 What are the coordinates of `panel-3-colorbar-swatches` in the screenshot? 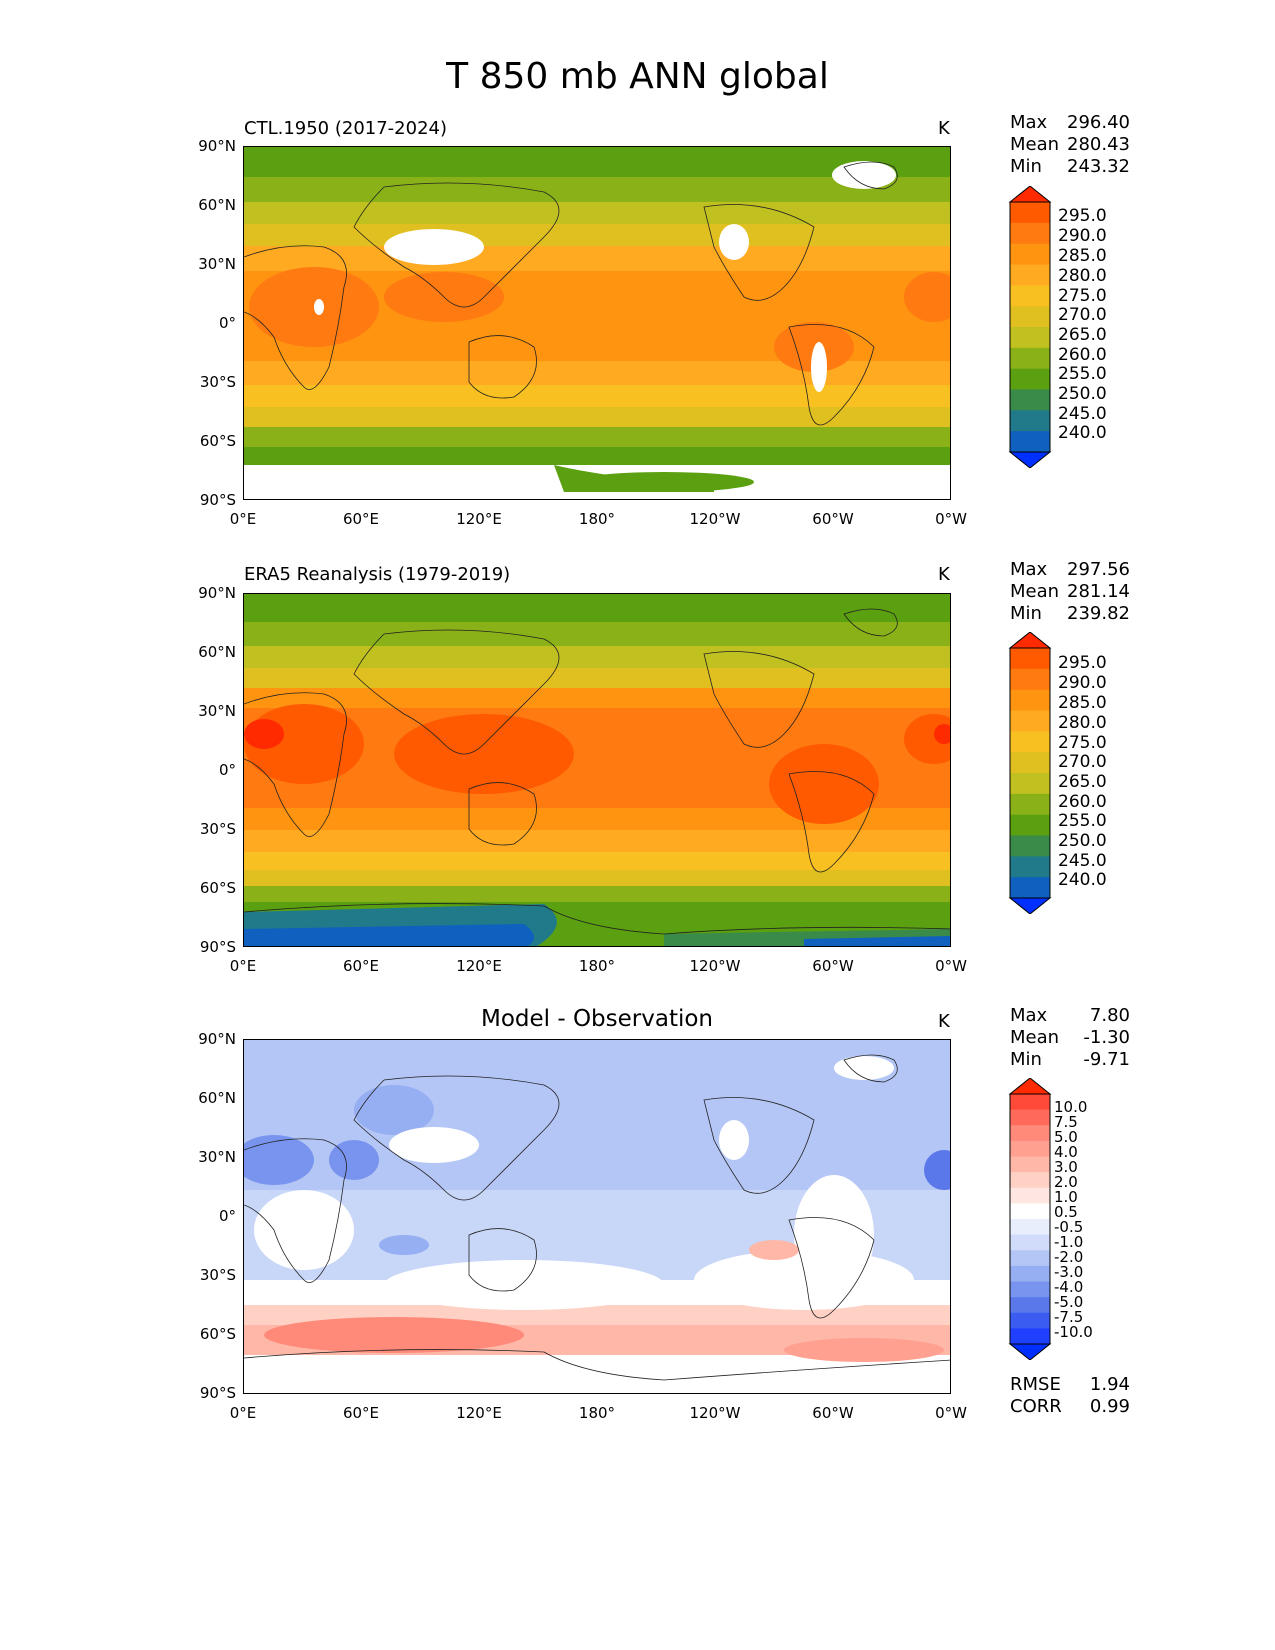 It's located at (1030, 1219).